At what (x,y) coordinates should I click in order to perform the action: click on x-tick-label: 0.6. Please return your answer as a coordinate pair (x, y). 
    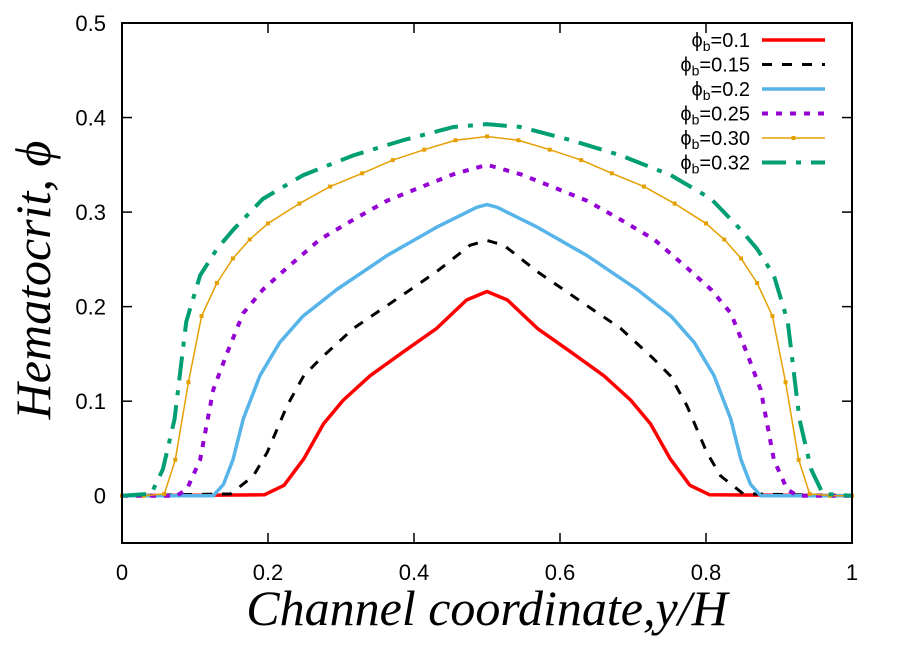
    Looking at the image, I should click on (560, 572).